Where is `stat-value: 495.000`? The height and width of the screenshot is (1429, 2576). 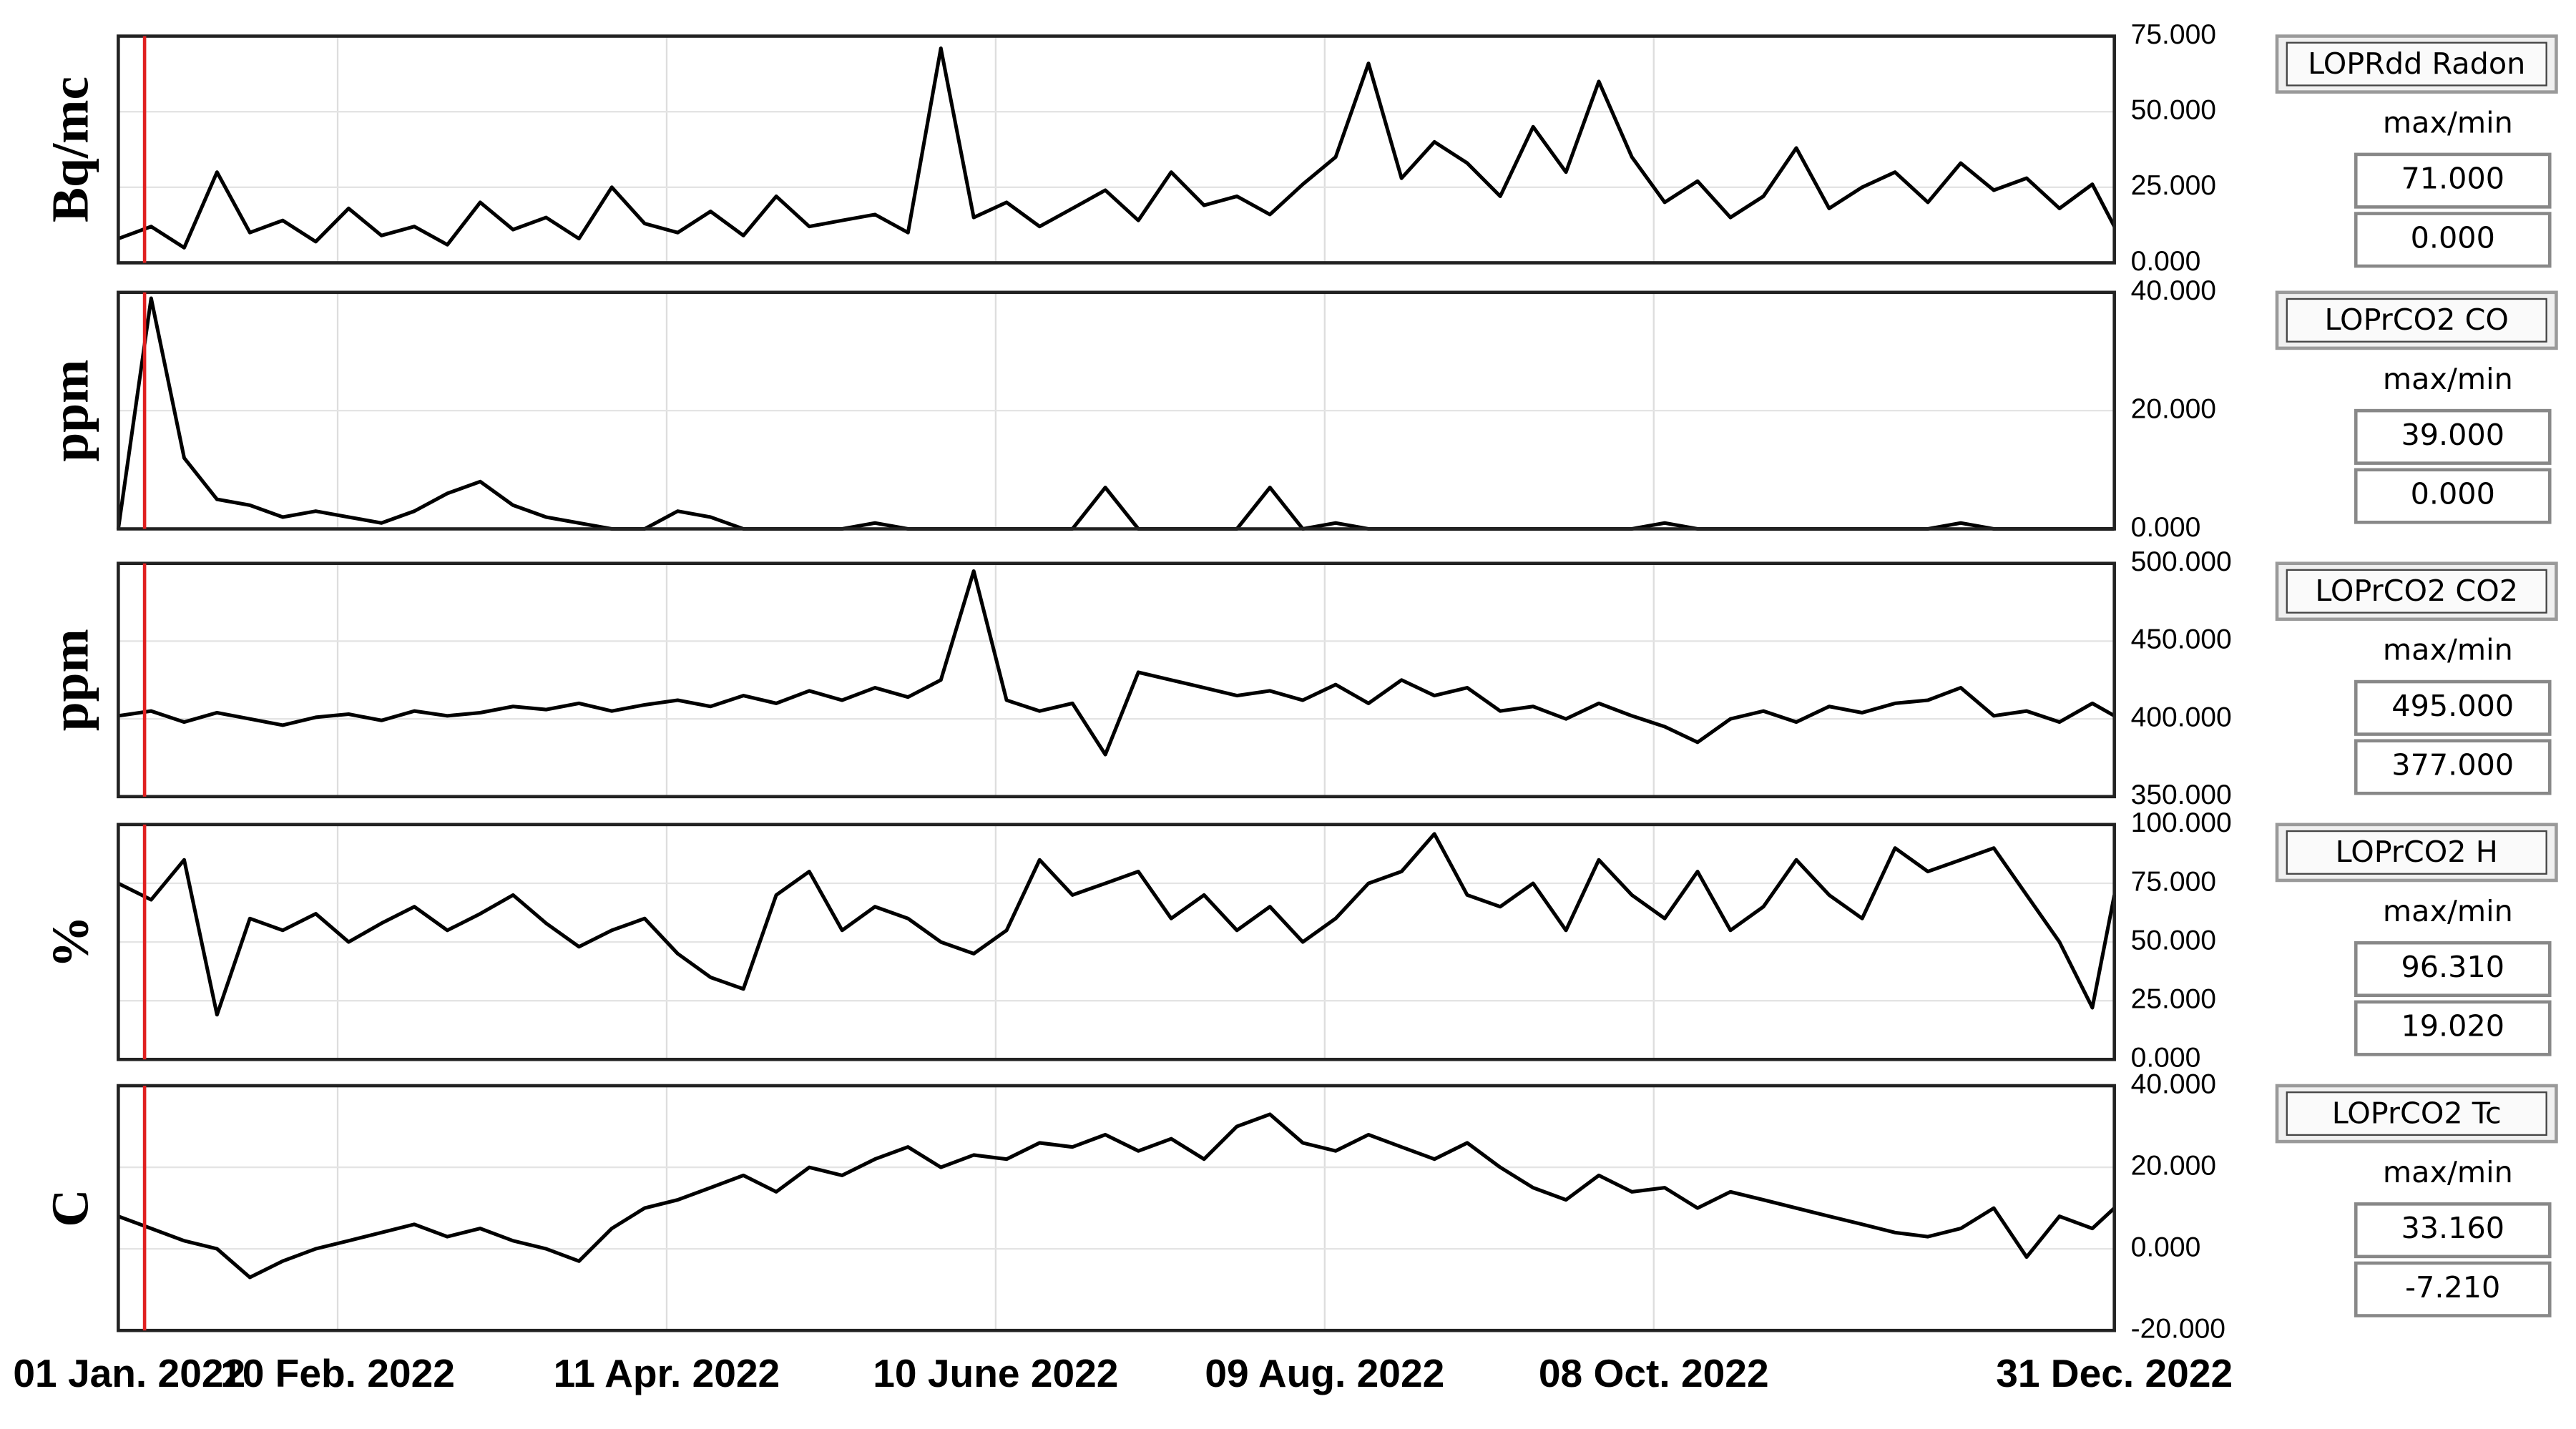
stat-value: 495.000 is located at coordinates (2452, 706).